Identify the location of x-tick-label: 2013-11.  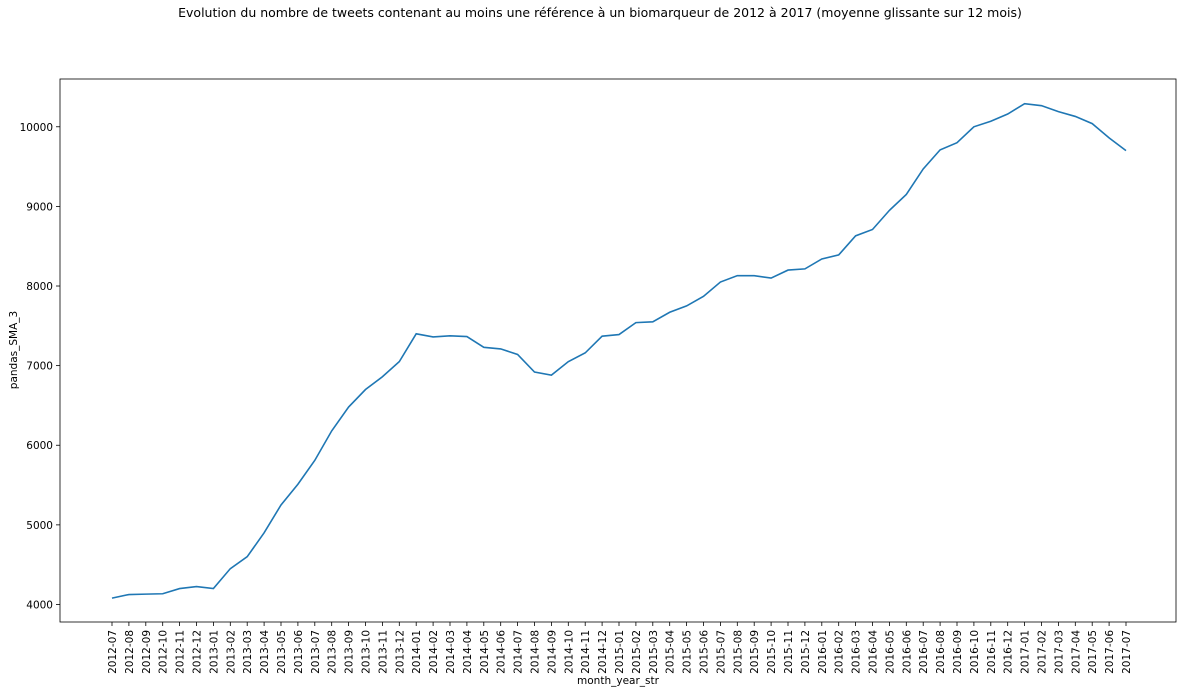
(383, 652).